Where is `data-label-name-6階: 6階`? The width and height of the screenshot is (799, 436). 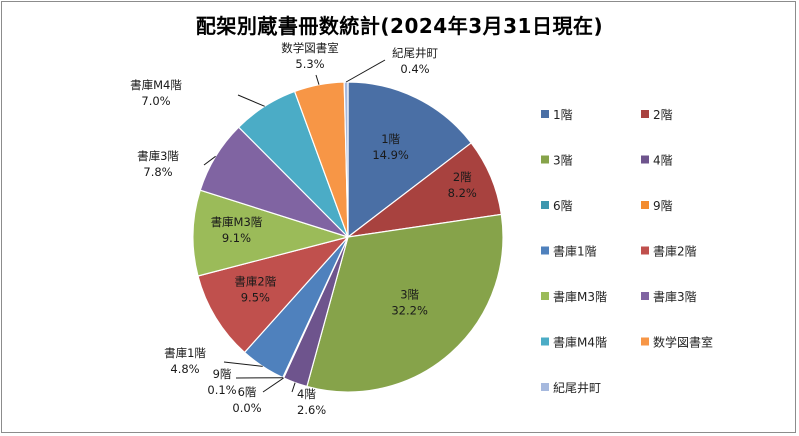 data-label-name-6階: 6階 is located at coordinates (247, 392).